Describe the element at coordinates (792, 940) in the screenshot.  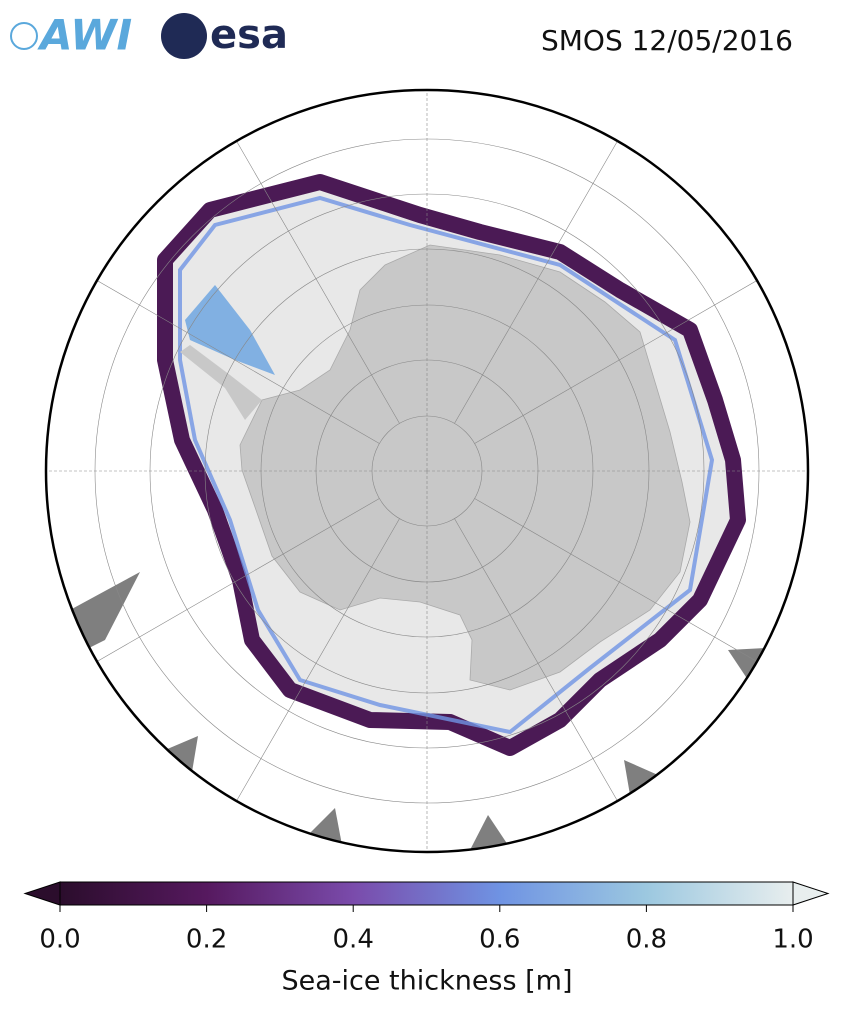
I see `colorbar-tick-label: 1.0` at that location.